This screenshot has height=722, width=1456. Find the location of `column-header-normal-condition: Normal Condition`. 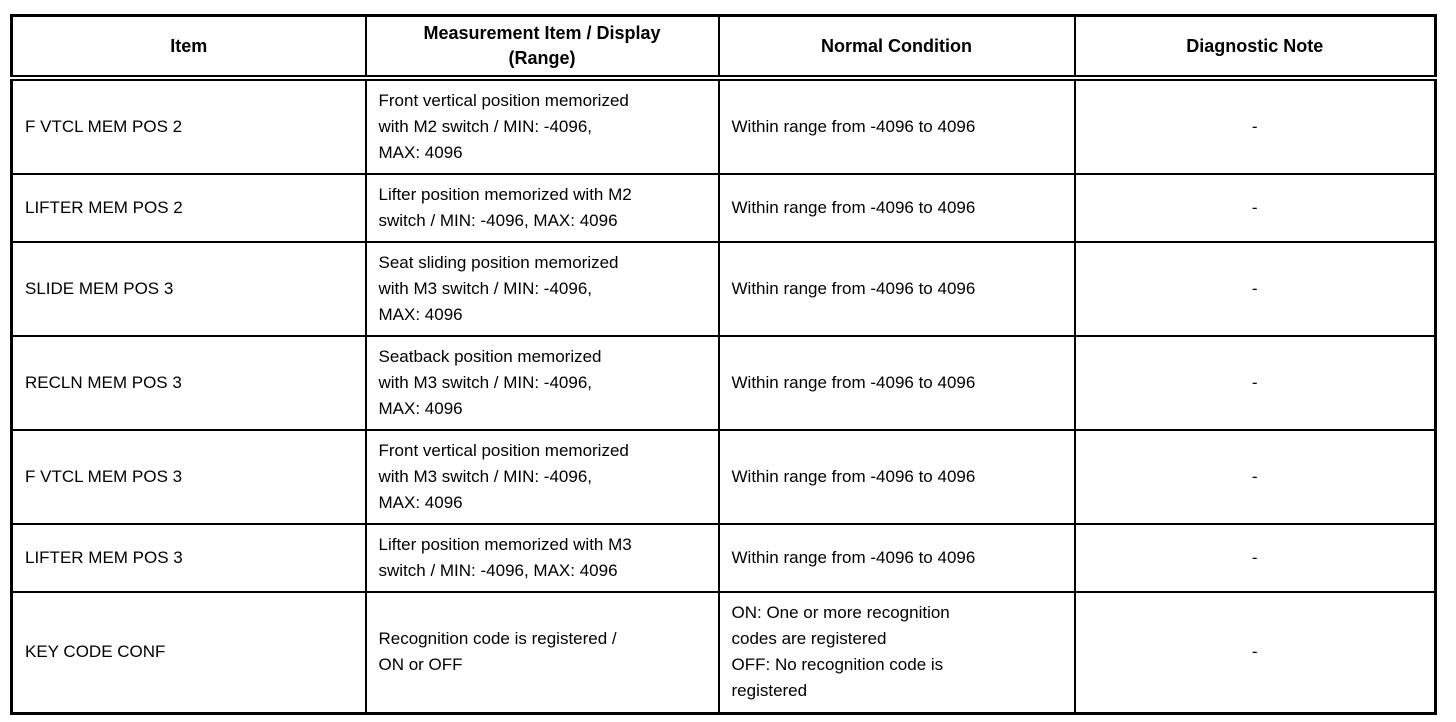

column-header-normal-condition: Normal Condition is located at coordinates (896, 47).